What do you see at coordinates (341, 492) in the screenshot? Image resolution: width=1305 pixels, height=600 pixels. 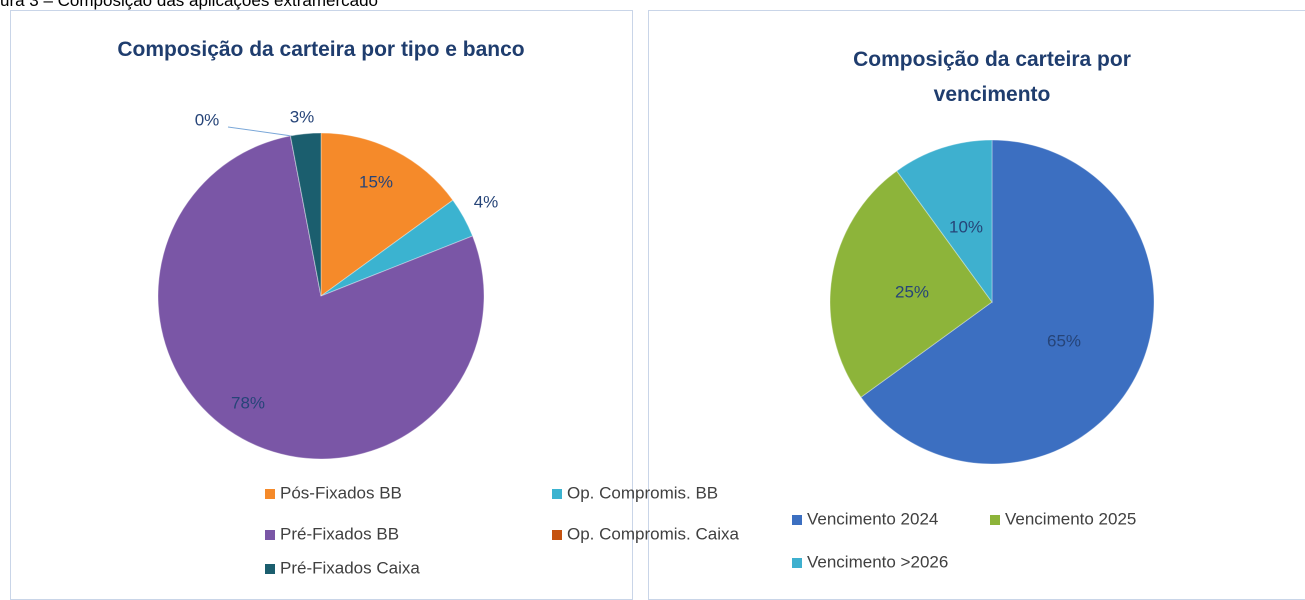 I see `legend-label: Pós-Fixados BB` at bounding box center [341, 492].